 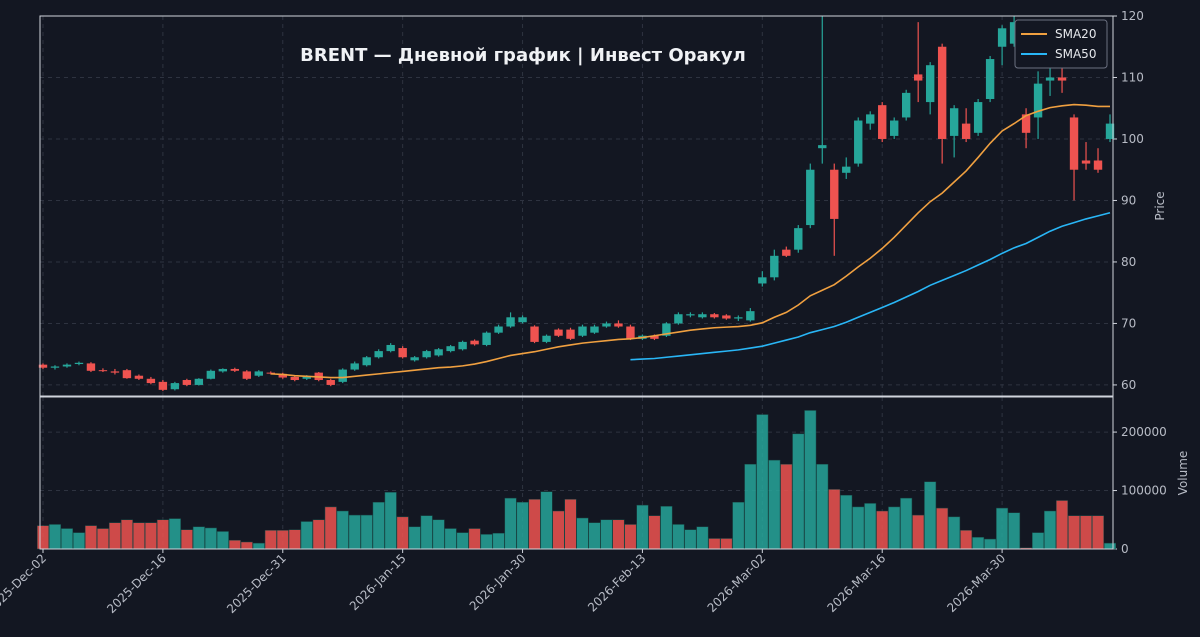 What do you see at coordinates (523, 55) in the screenshot?
I see `chart-title: BRENT — Дневной график | Инвест Оракул` at bounding box center [523, 55].